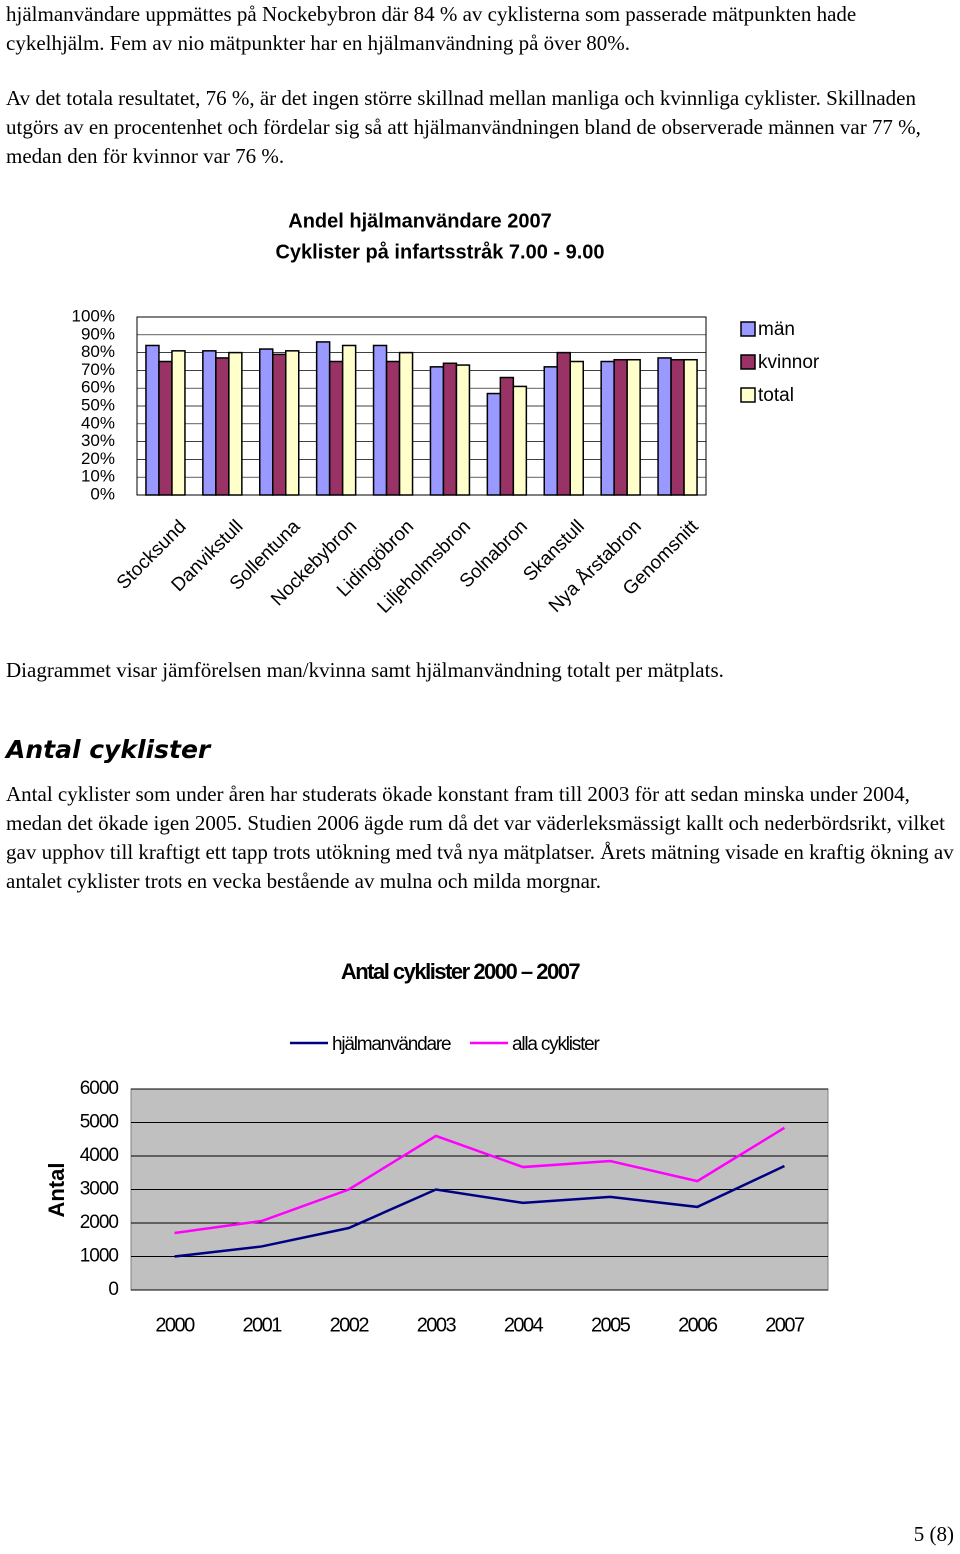  What do you see at coordinates (556, 1044) in the screenshot?
I see `legend-label: alla cyklister` at bounding box center [556, 1044].